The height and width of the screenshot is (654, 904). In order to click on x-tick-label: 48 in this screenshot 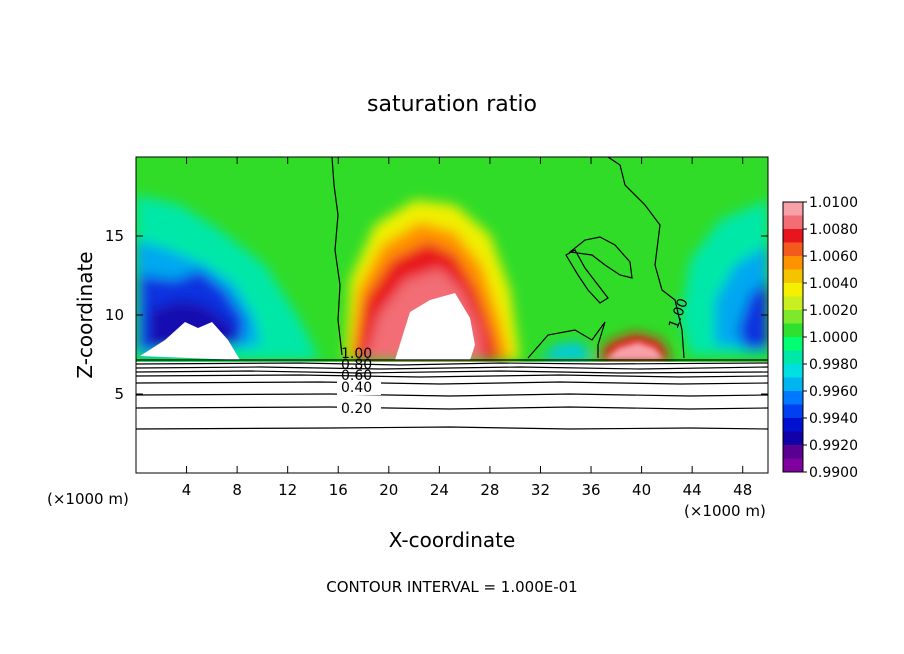, I will do `click(742, 490)`.